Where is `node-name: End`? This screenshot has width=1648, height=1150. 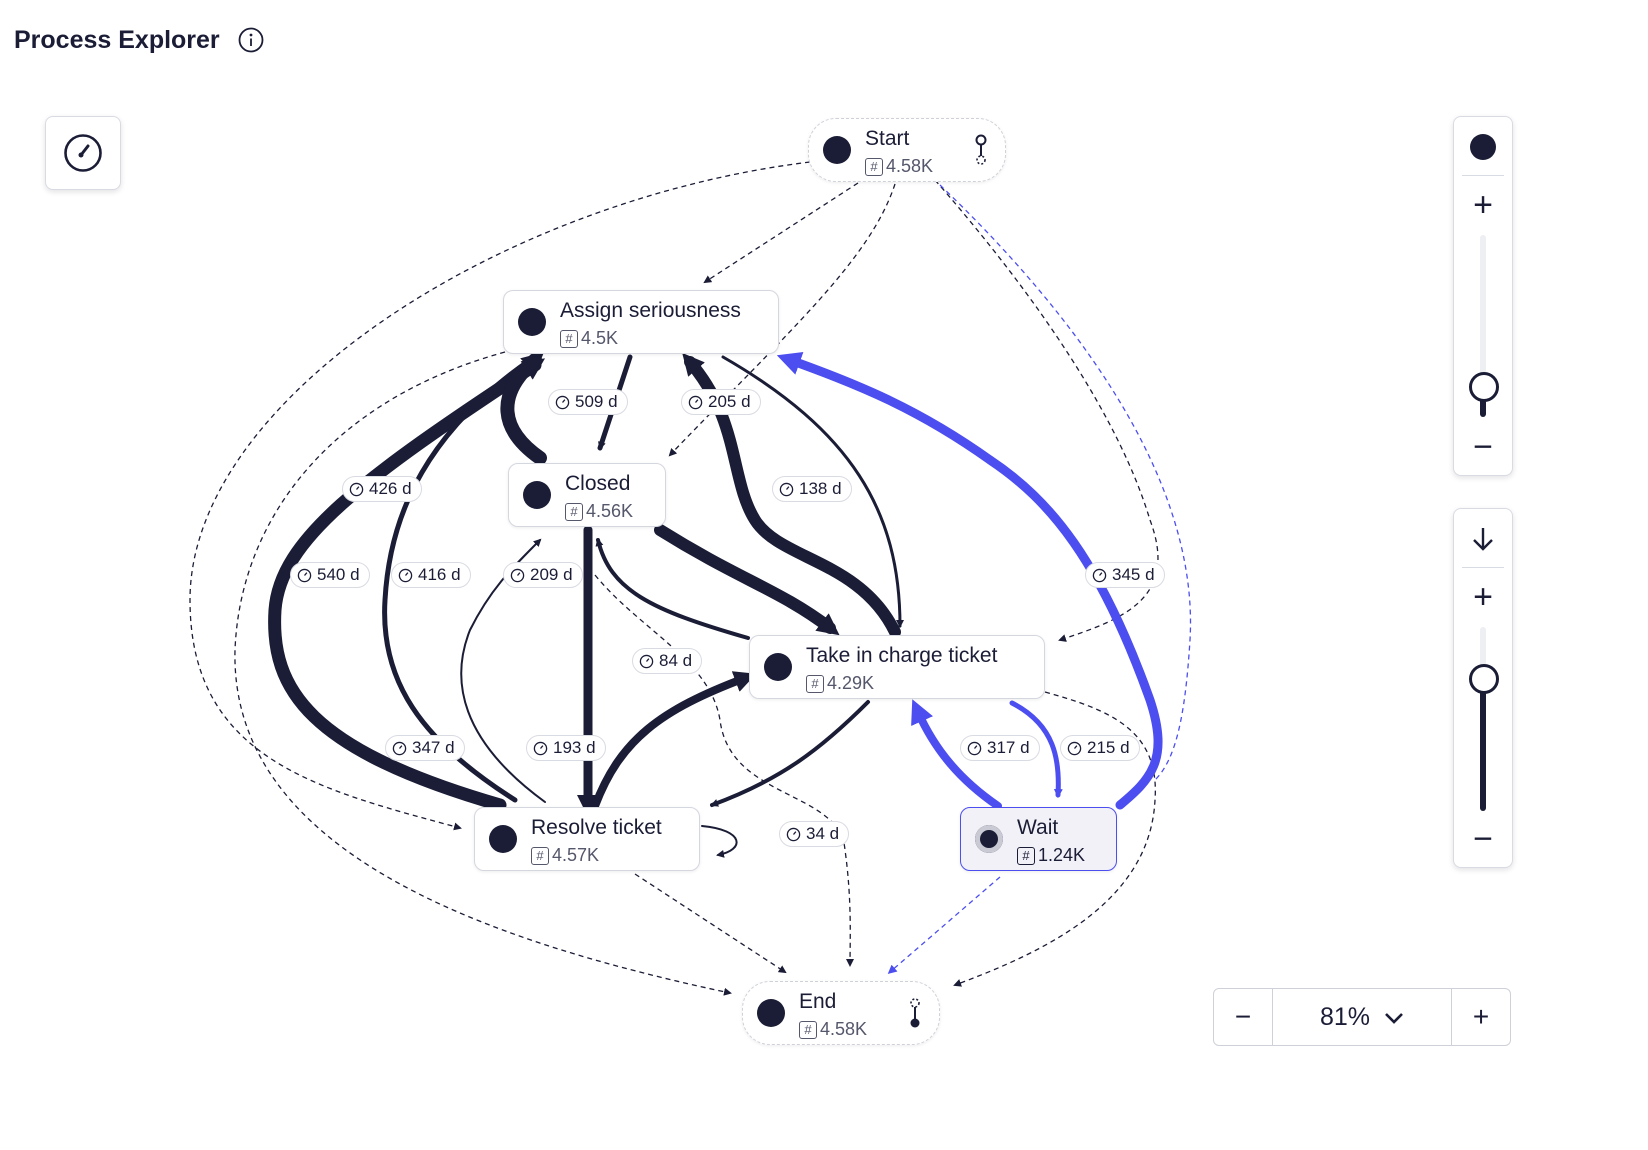
node-name: End is located at coordinates (817, 1002).